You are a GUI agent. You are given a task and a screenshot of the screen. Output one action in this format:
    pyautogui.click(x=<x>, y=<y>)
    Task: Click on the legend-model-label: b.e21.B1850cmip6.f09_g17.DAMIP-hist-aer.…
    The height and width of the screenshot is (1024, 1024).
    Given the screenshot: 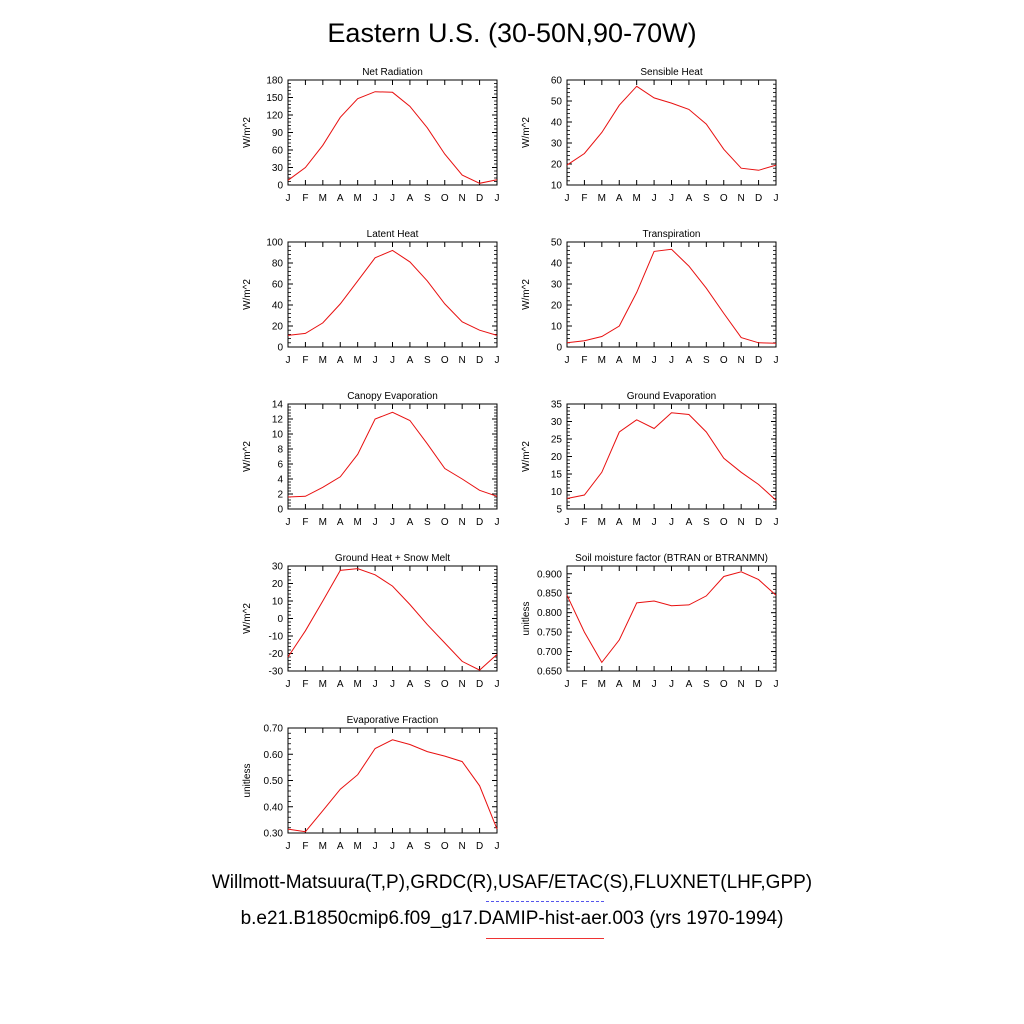 What is the action you would take?
    pyautogui.click(x=512, y=918)
    